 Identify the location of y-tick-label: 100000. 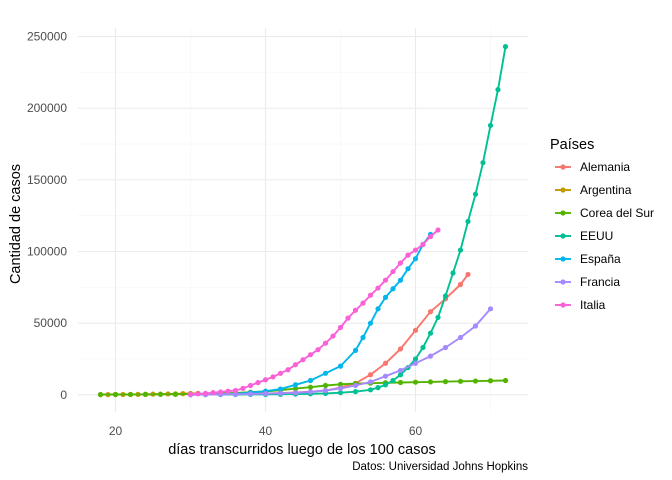
(47, 252).